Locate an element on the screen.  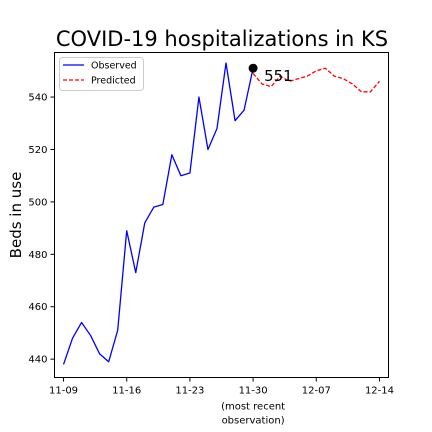
legend-label-observed: Observed is located at coordinates (114, 66).